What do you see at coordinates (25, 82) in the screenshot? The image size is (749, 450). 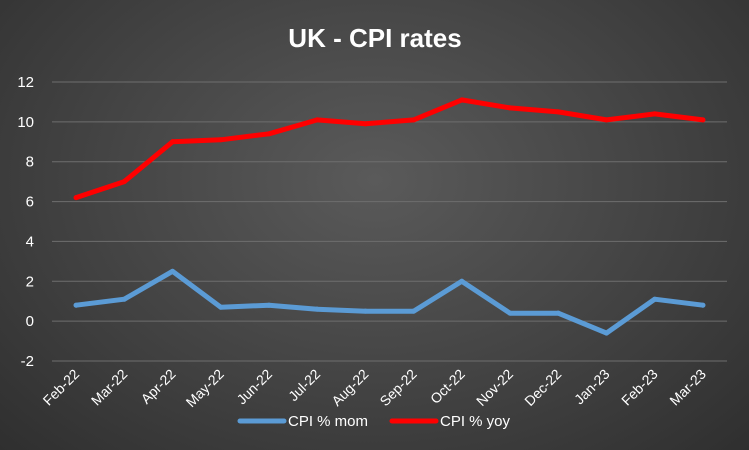 I see `y-tick-label: 12` at bounding box center [25, 82].